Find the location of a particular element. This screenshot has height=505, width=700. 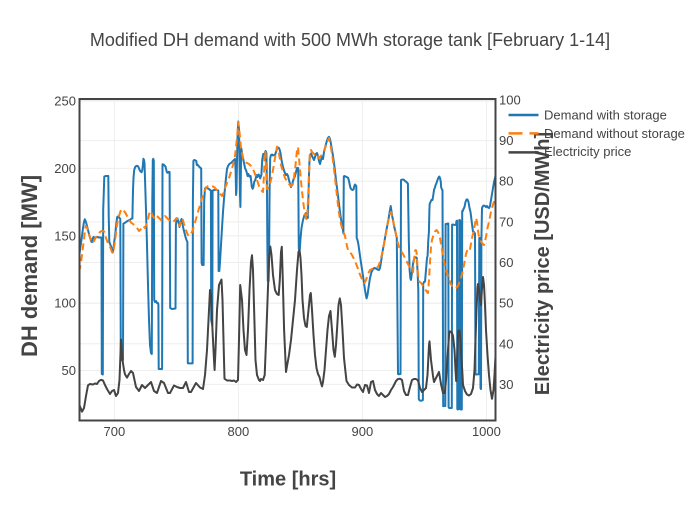

svg-text: 90 is located at coordinates (506, 140).